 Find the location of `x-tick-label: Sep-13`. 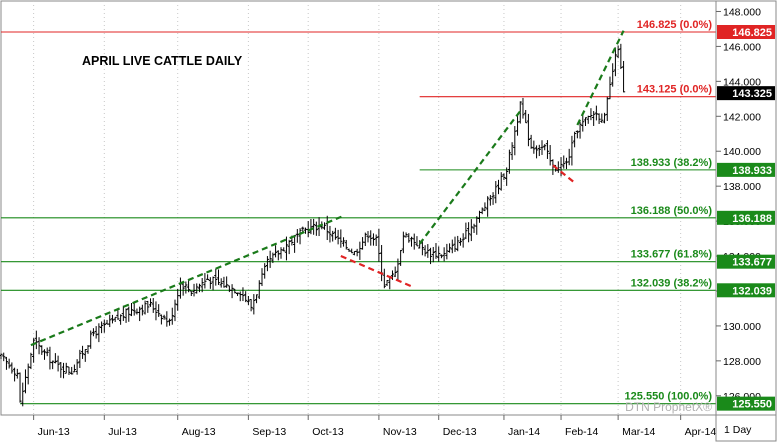

x-tick-label: Sep-13 is located at coordinates (269, 432).